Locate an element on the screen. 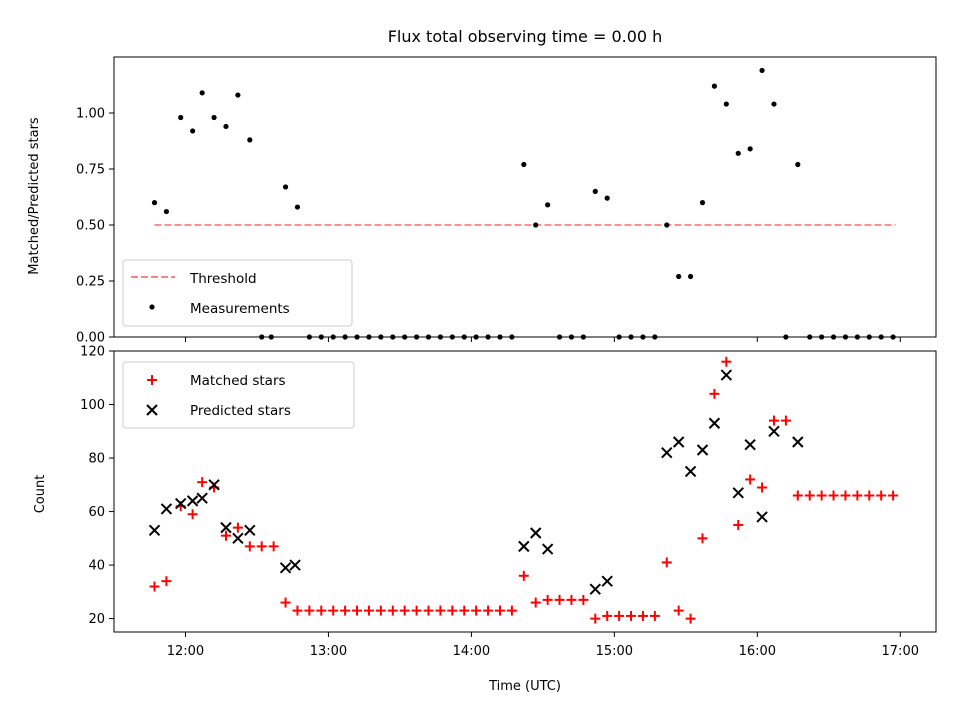  legend-matched-label: Matched stars is located at coordinates (238, 381).